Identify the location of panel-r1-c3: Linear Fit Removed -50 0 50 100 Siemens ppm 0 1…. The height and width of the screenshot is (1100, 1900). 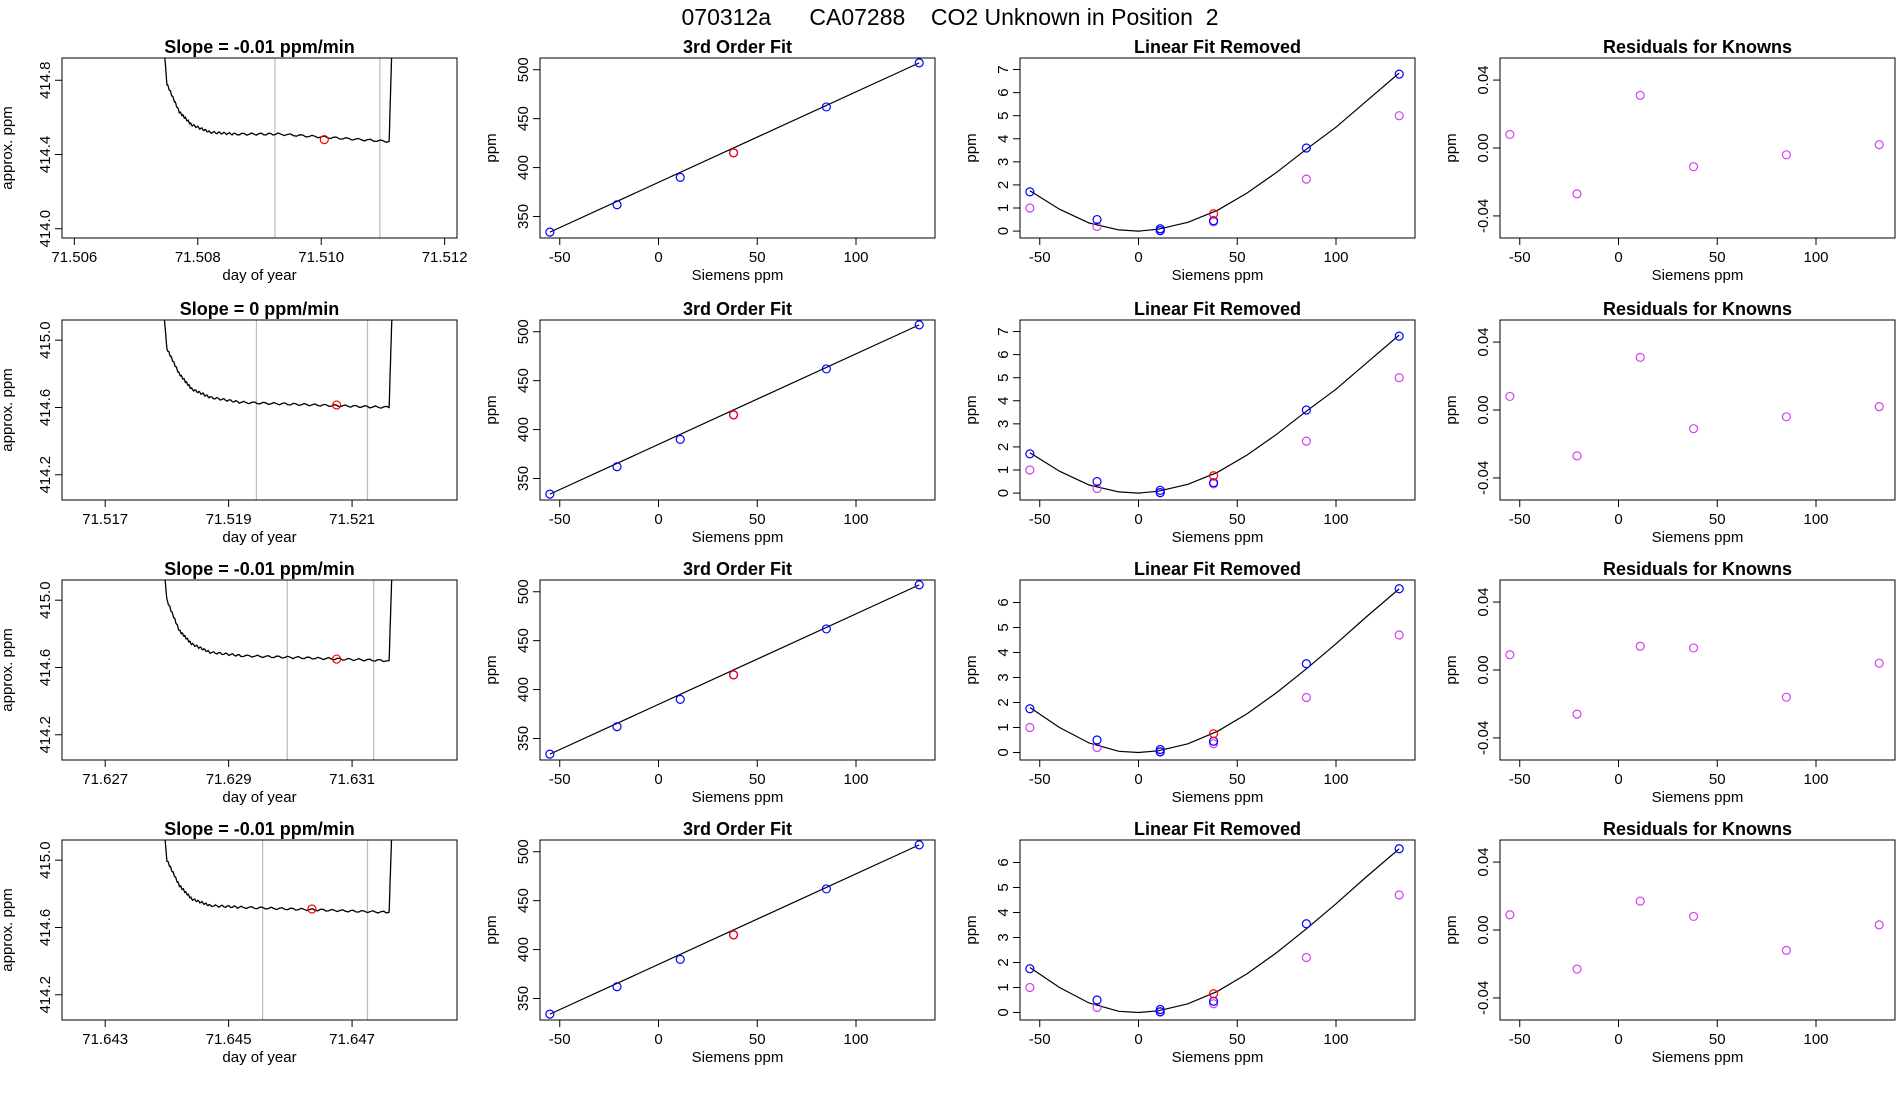
(1189, 160).